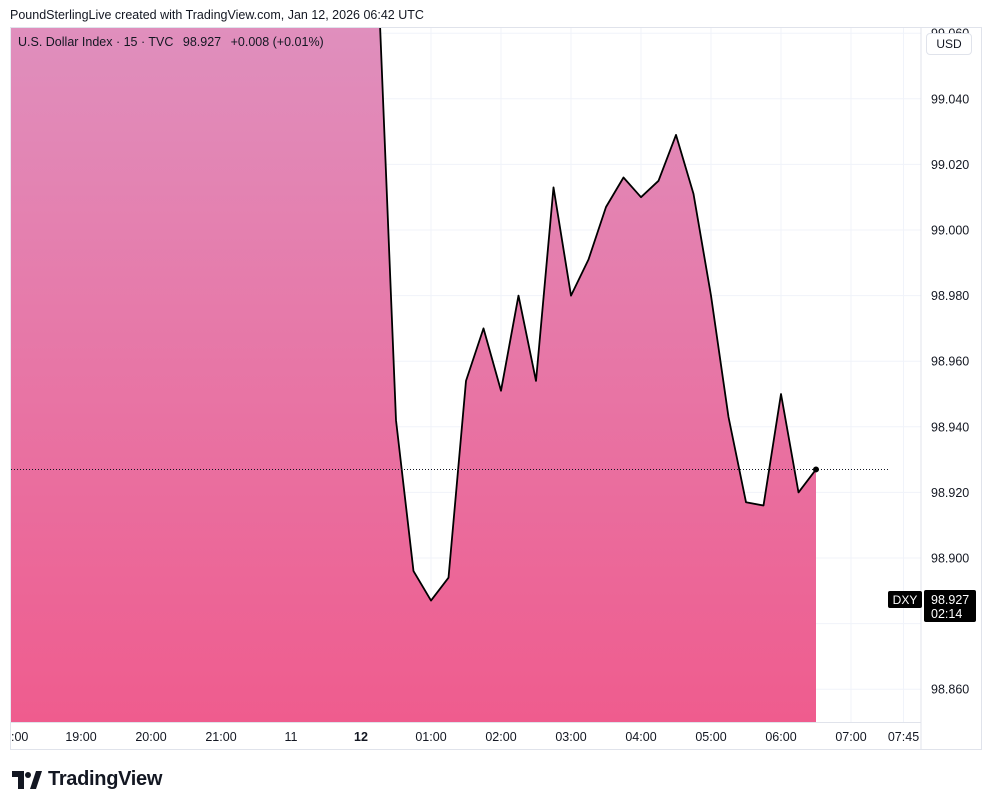  What do you see at coordinates (710, 737) in the screenshot?
I see `time-axis-tick-label: 05:00` at bounding box center [710, 737].